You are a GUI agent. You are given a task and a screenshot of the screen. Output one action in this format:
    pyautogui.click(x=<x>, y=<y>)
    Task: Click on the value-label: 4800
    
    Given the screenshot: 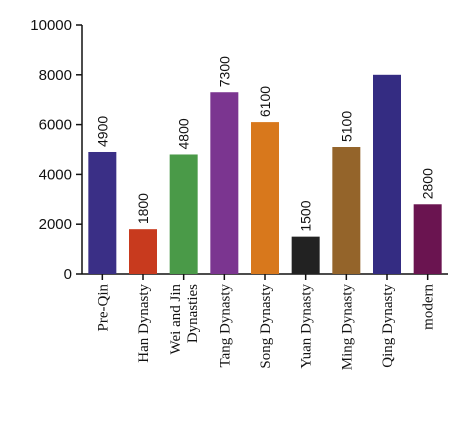 What is the action you would take?
    pyautogui.click(x=184, y=133)
    